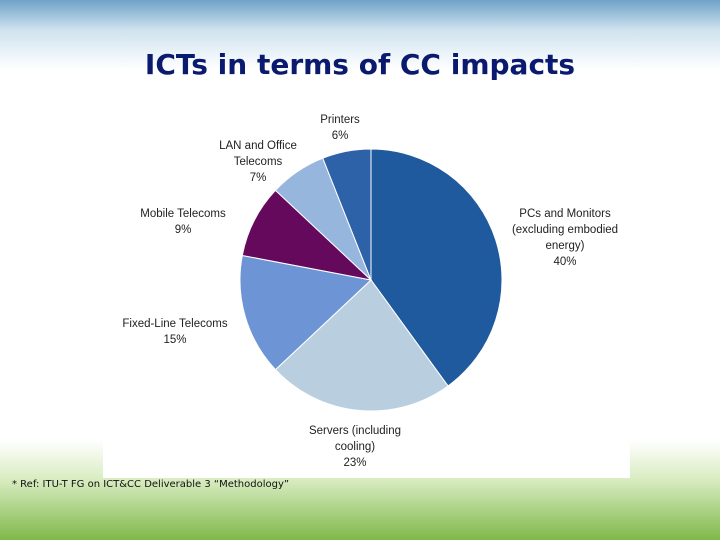 Image resolution: width=720 pixels, height=540 pixels. I want to click on value-label: 23%, so click(355, 463).